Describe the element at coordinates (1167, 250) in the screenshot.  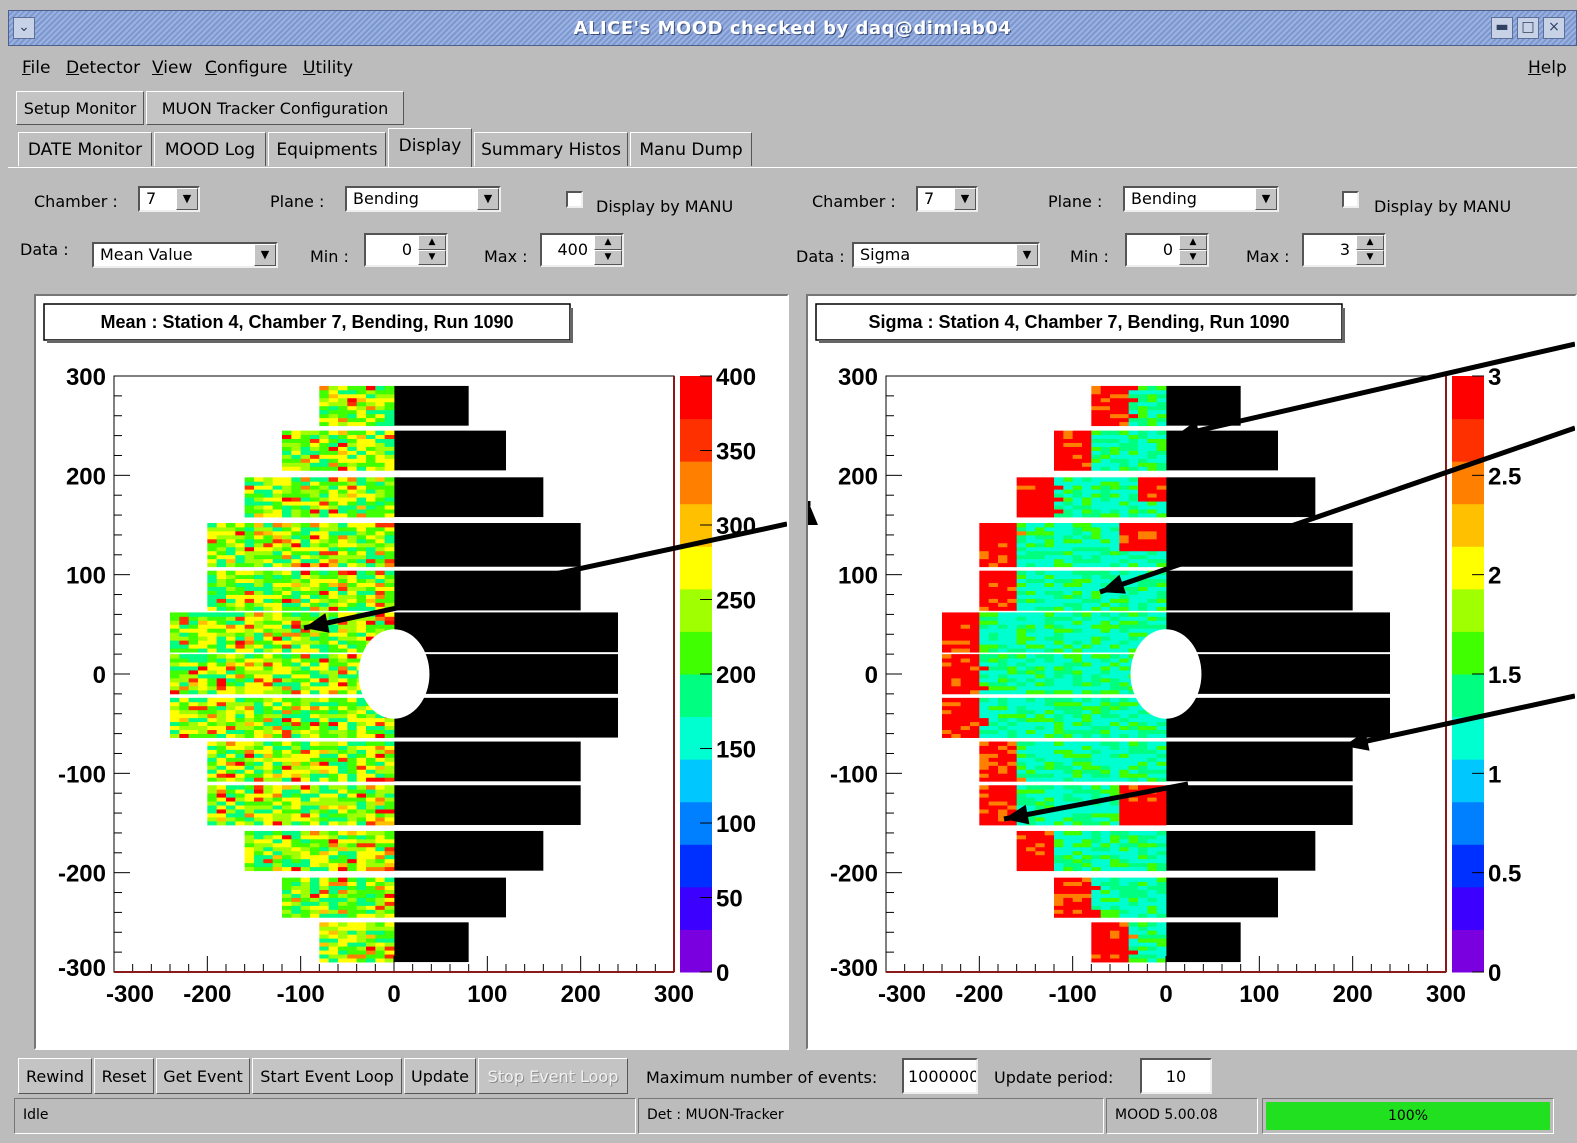
I see `right-min-spinbox: 0 ▲ ▼` at that location.